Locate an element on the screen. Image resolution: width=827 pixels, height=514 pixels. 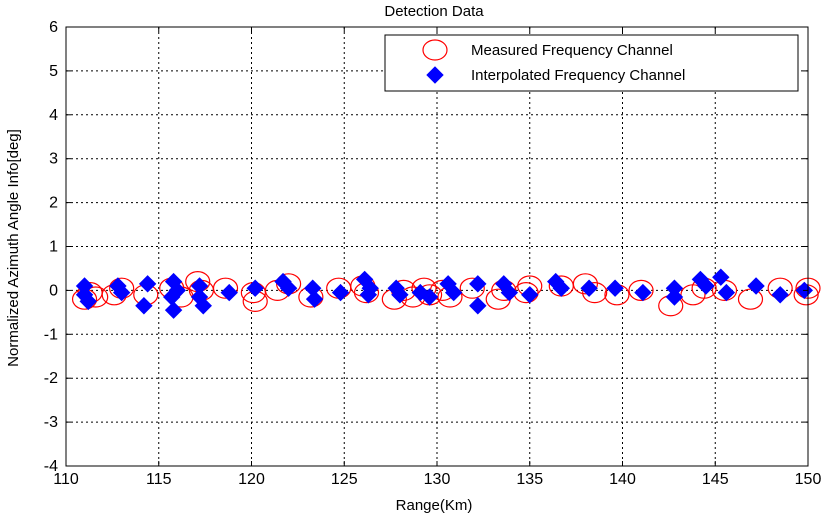
y-tick-label: 2 is located at coordinates (53, 203).